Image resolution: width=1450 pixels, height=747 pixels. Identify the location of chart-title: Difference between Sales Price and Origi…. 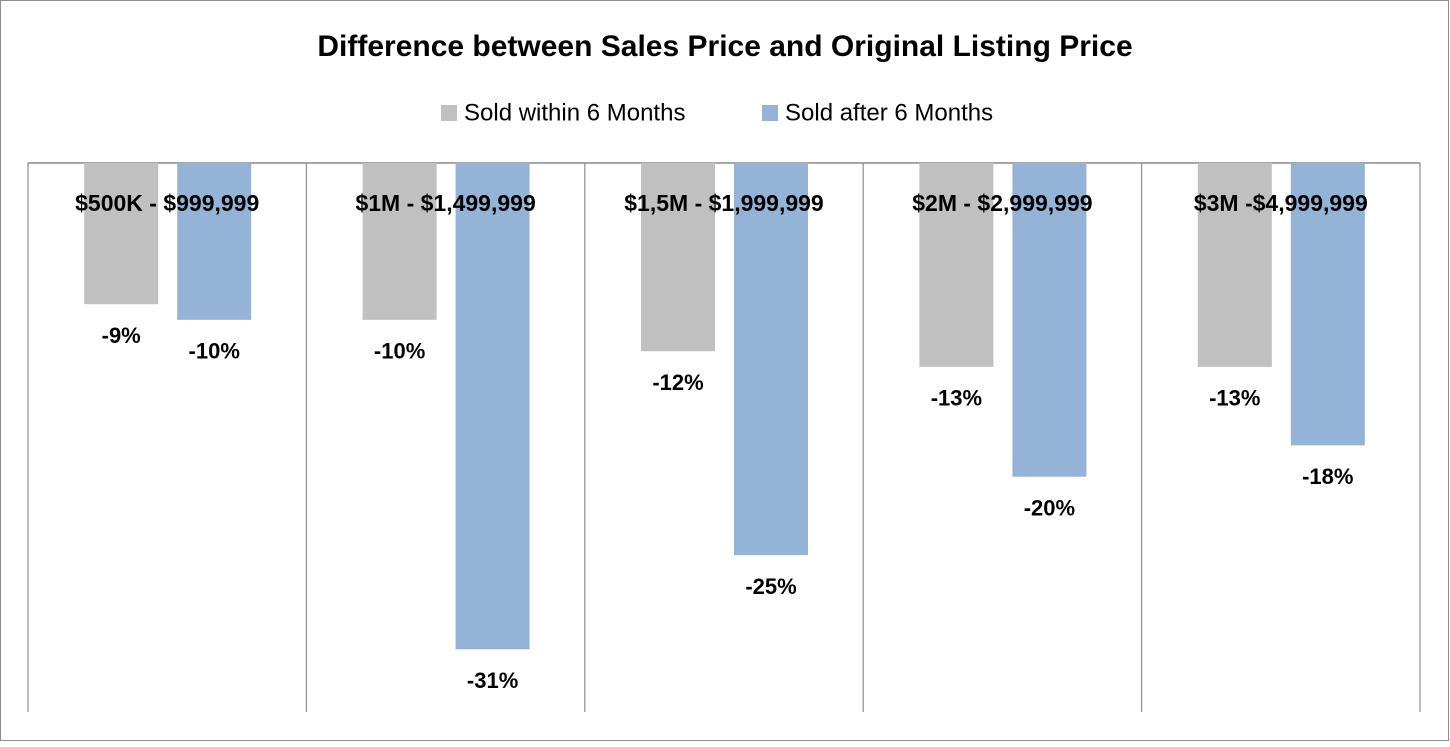
(724, 46).